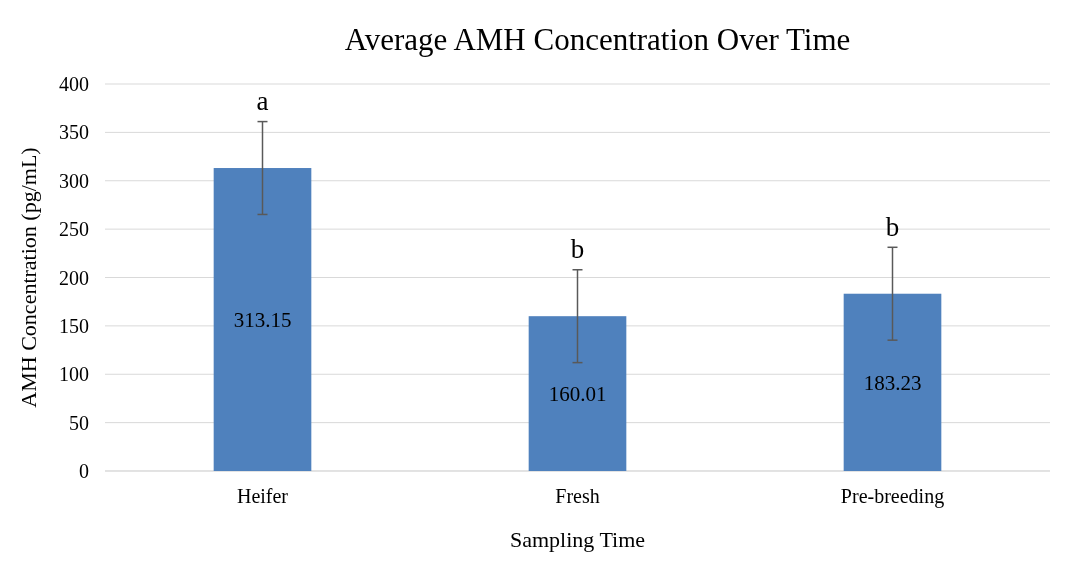 This screenshot has height=561, width=1076. What do you see at coordinates (79, 422) in the screenshot?
I see `y-tick-label: 50` at bounding box center [79, 422].